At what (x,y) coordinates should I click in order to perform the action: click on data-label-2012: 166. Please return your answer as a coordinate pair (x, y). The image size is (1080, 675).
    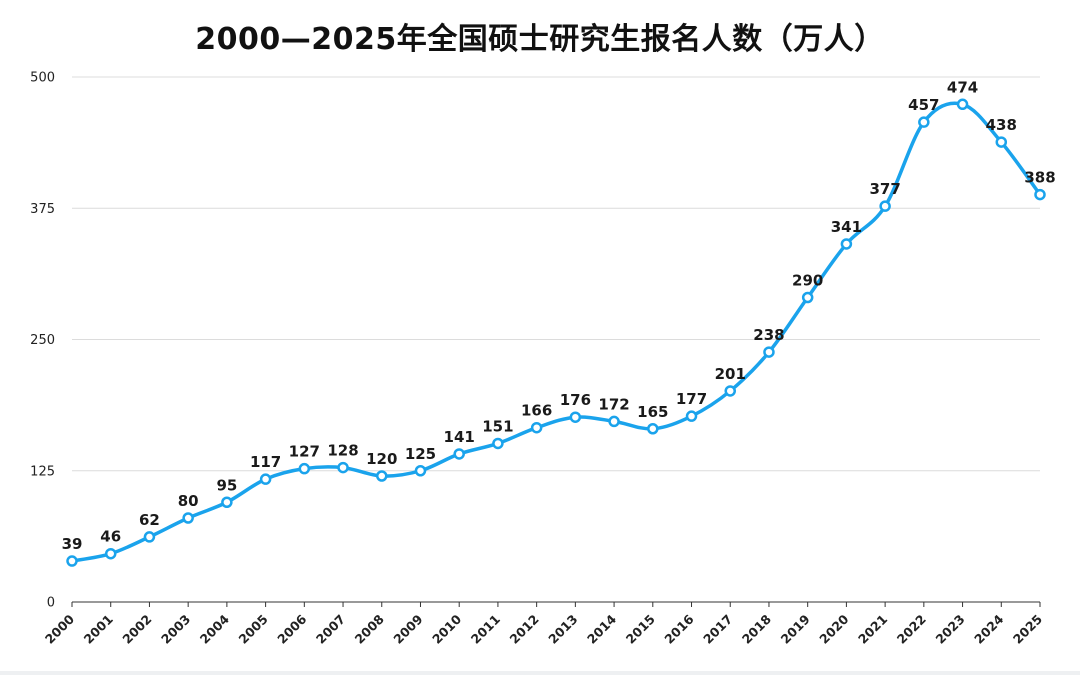
    Looking at the image, I should click on (536, 411).